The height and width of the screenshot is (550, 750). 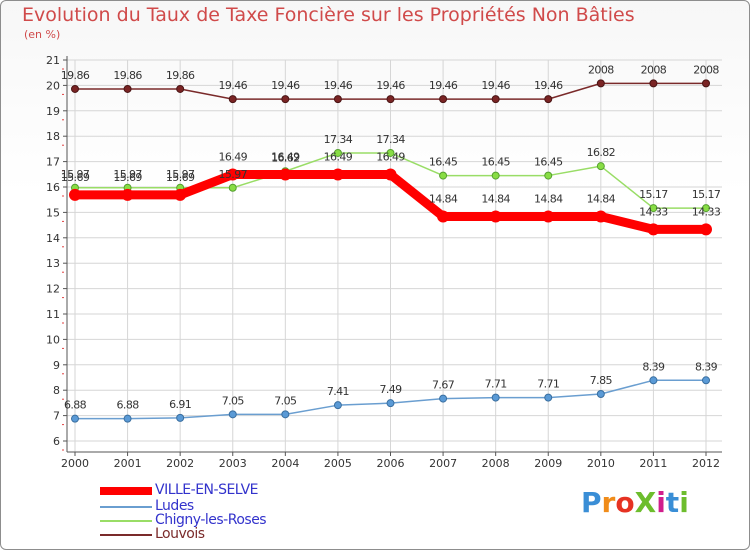 I want to click on legend-label: Louvois, so click(x=180, y=534).